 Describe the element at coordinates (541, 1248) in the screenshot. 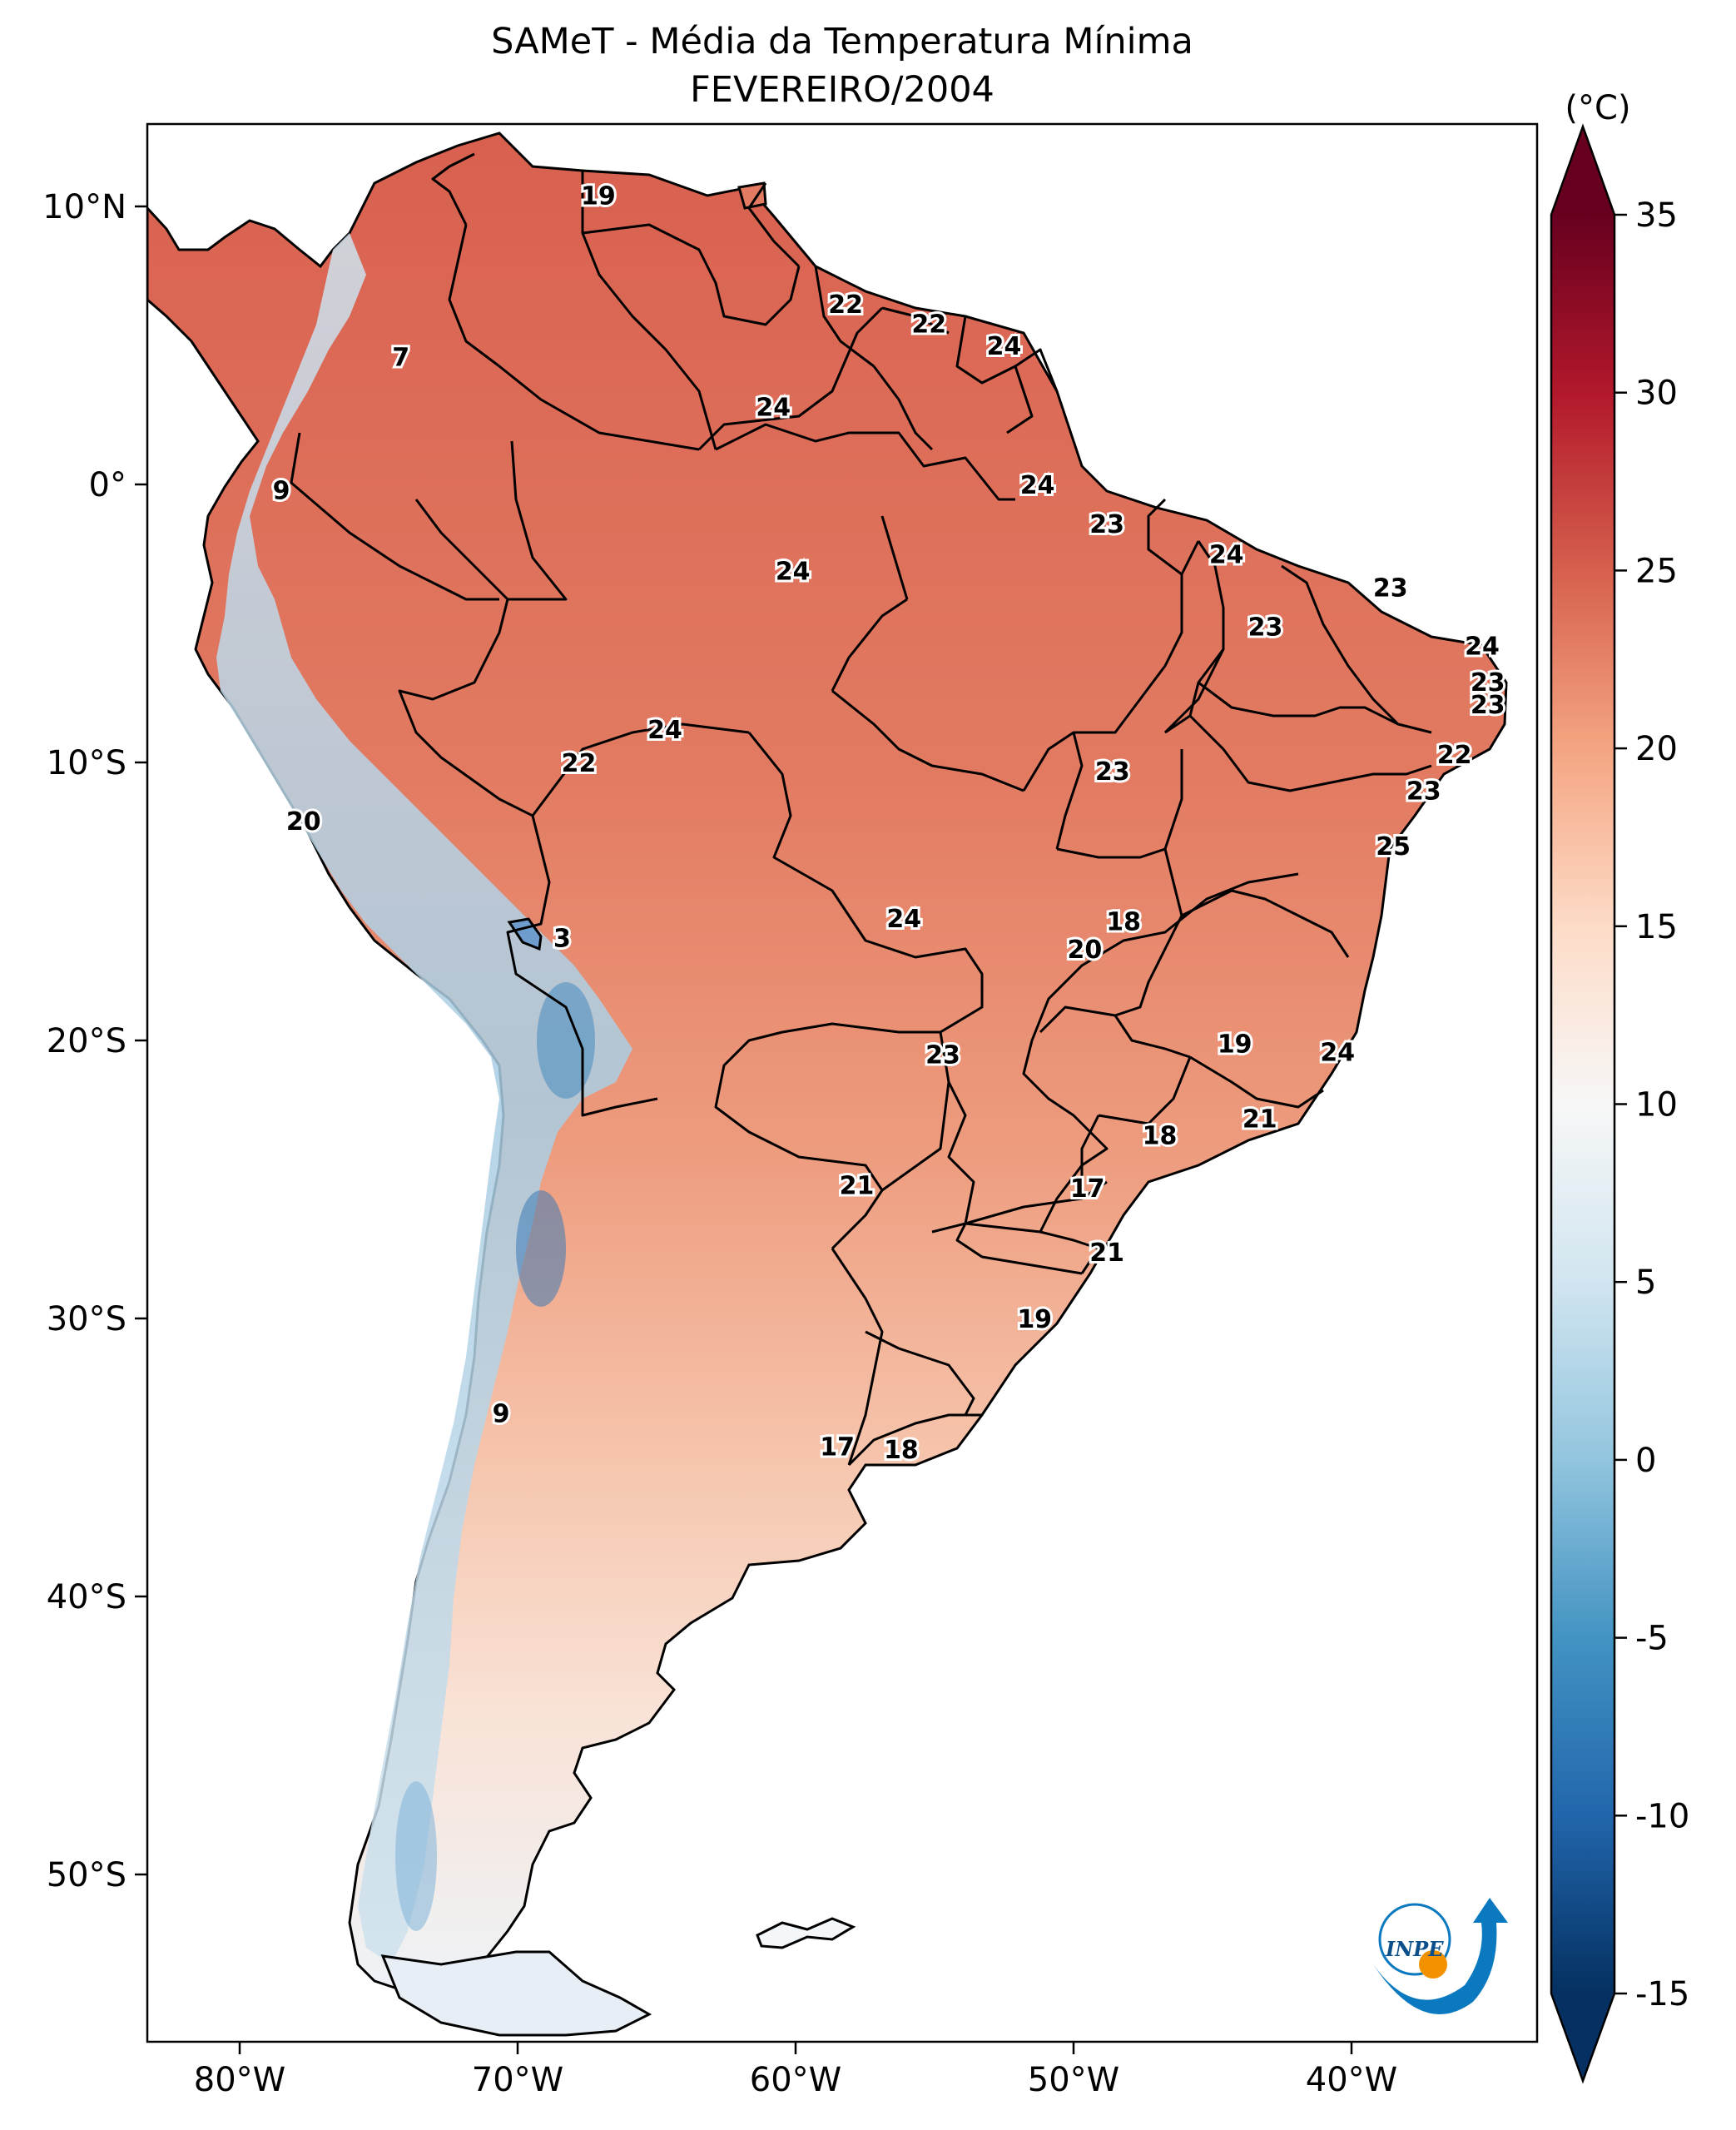

I see `cold-pocket-andes-south` at that location.